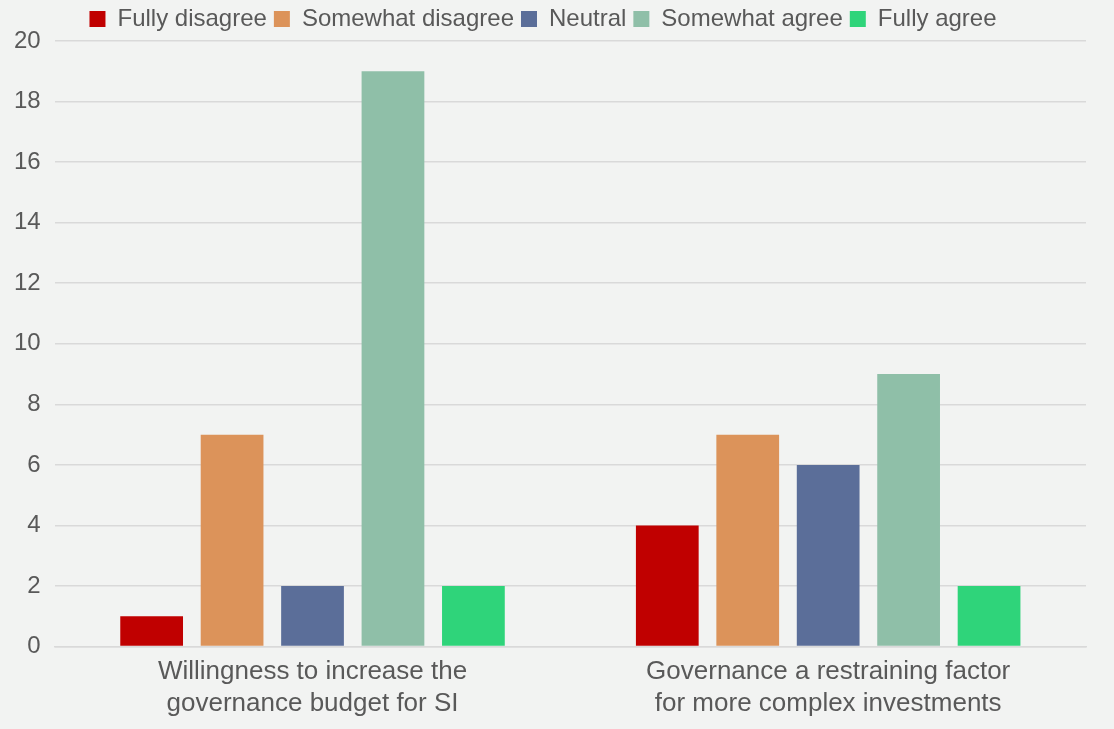 The image size is (1114, 729). Describe the element at coordinates (192, 17) in the screenshot. I see `legend-label: Fully disagree` at that location.